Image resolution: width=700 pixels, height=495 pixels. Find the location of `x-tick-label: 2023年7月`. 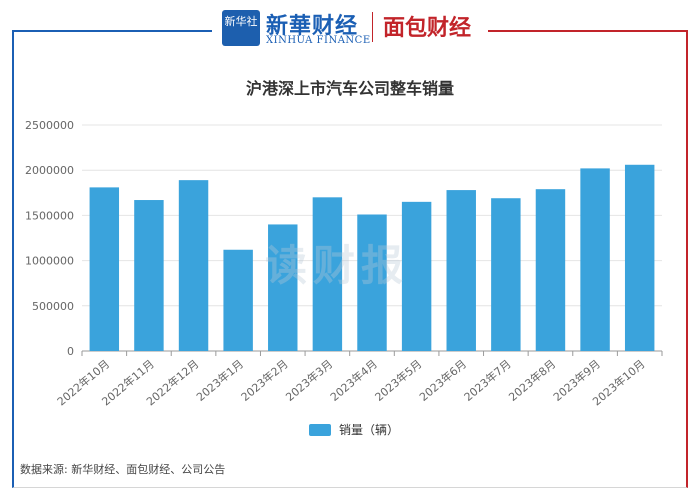

x-tick-label: 2023年7月 is located at coordinates (487, 380).